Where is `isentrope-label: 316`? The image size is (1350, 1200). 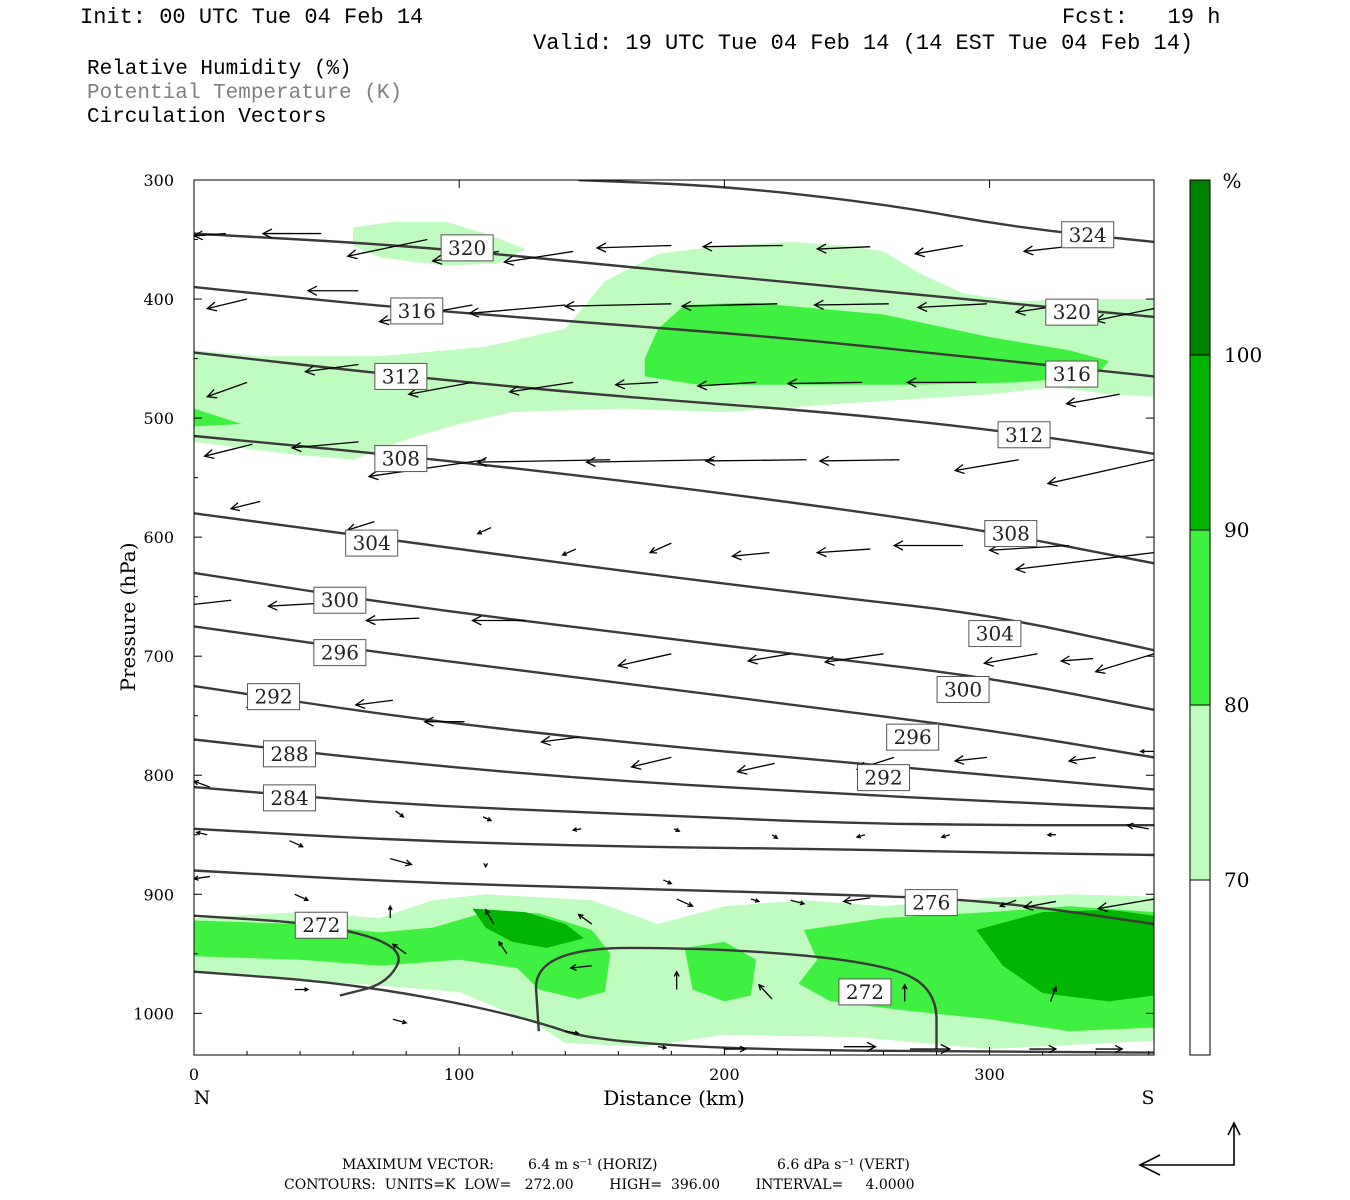
isentrope-label: 316 is located at coordinates (417, 311).